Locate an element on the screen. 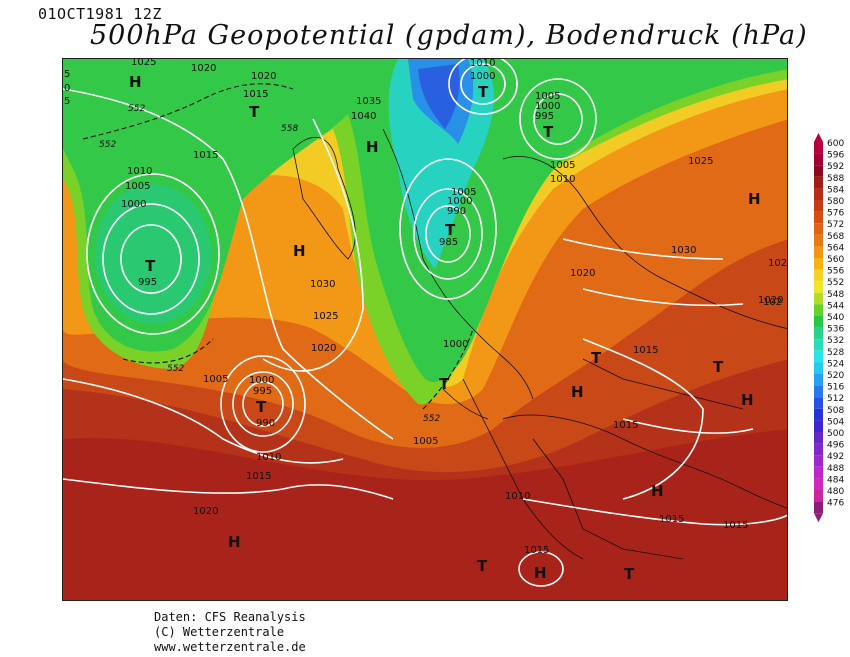 Image resolution: width=850 pixels, height=657 pixels. legend-label: 496 is located at coordinates (835, 446).